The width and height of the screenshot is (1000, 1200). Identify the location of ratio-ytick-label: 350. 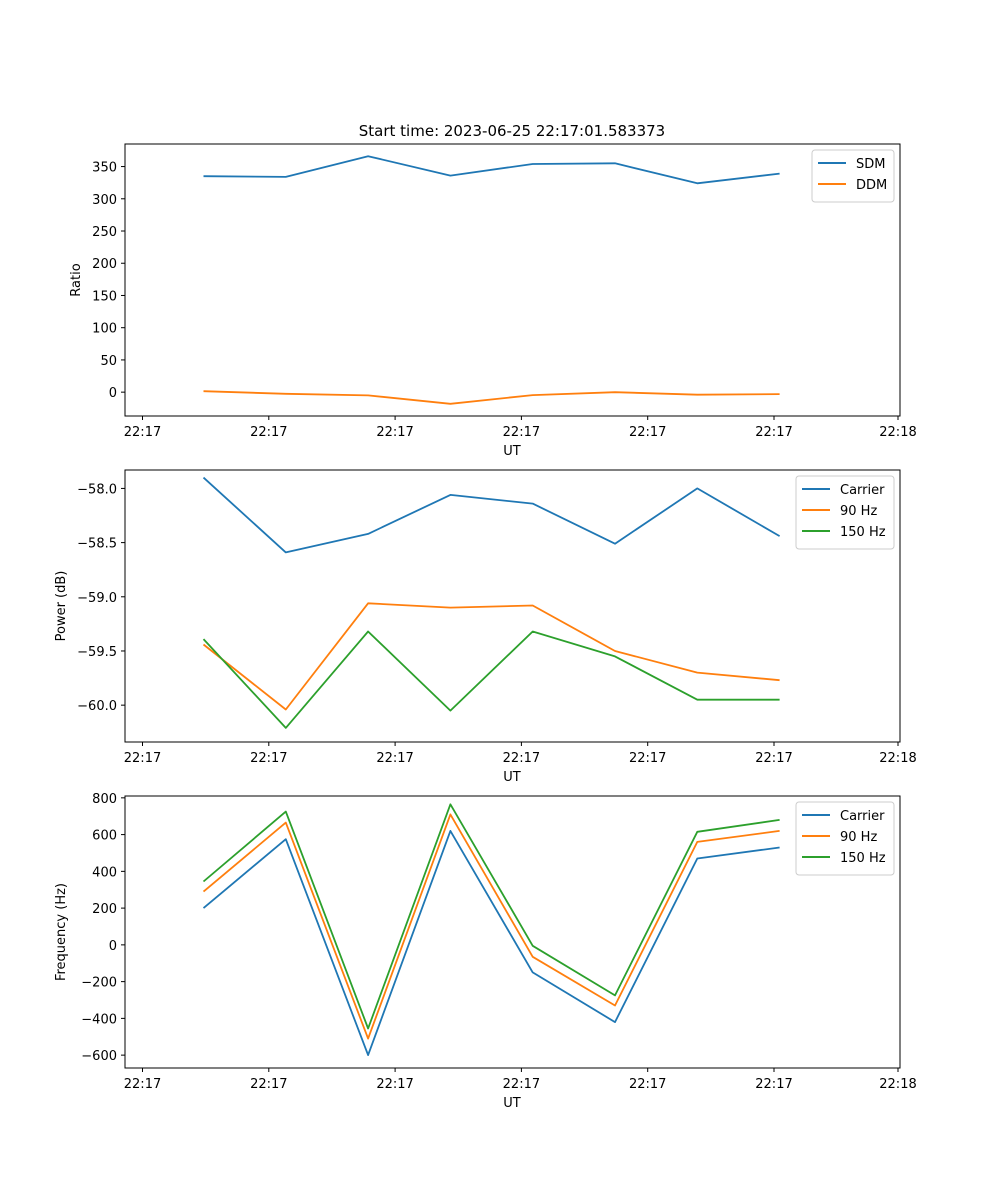
(104, 168).